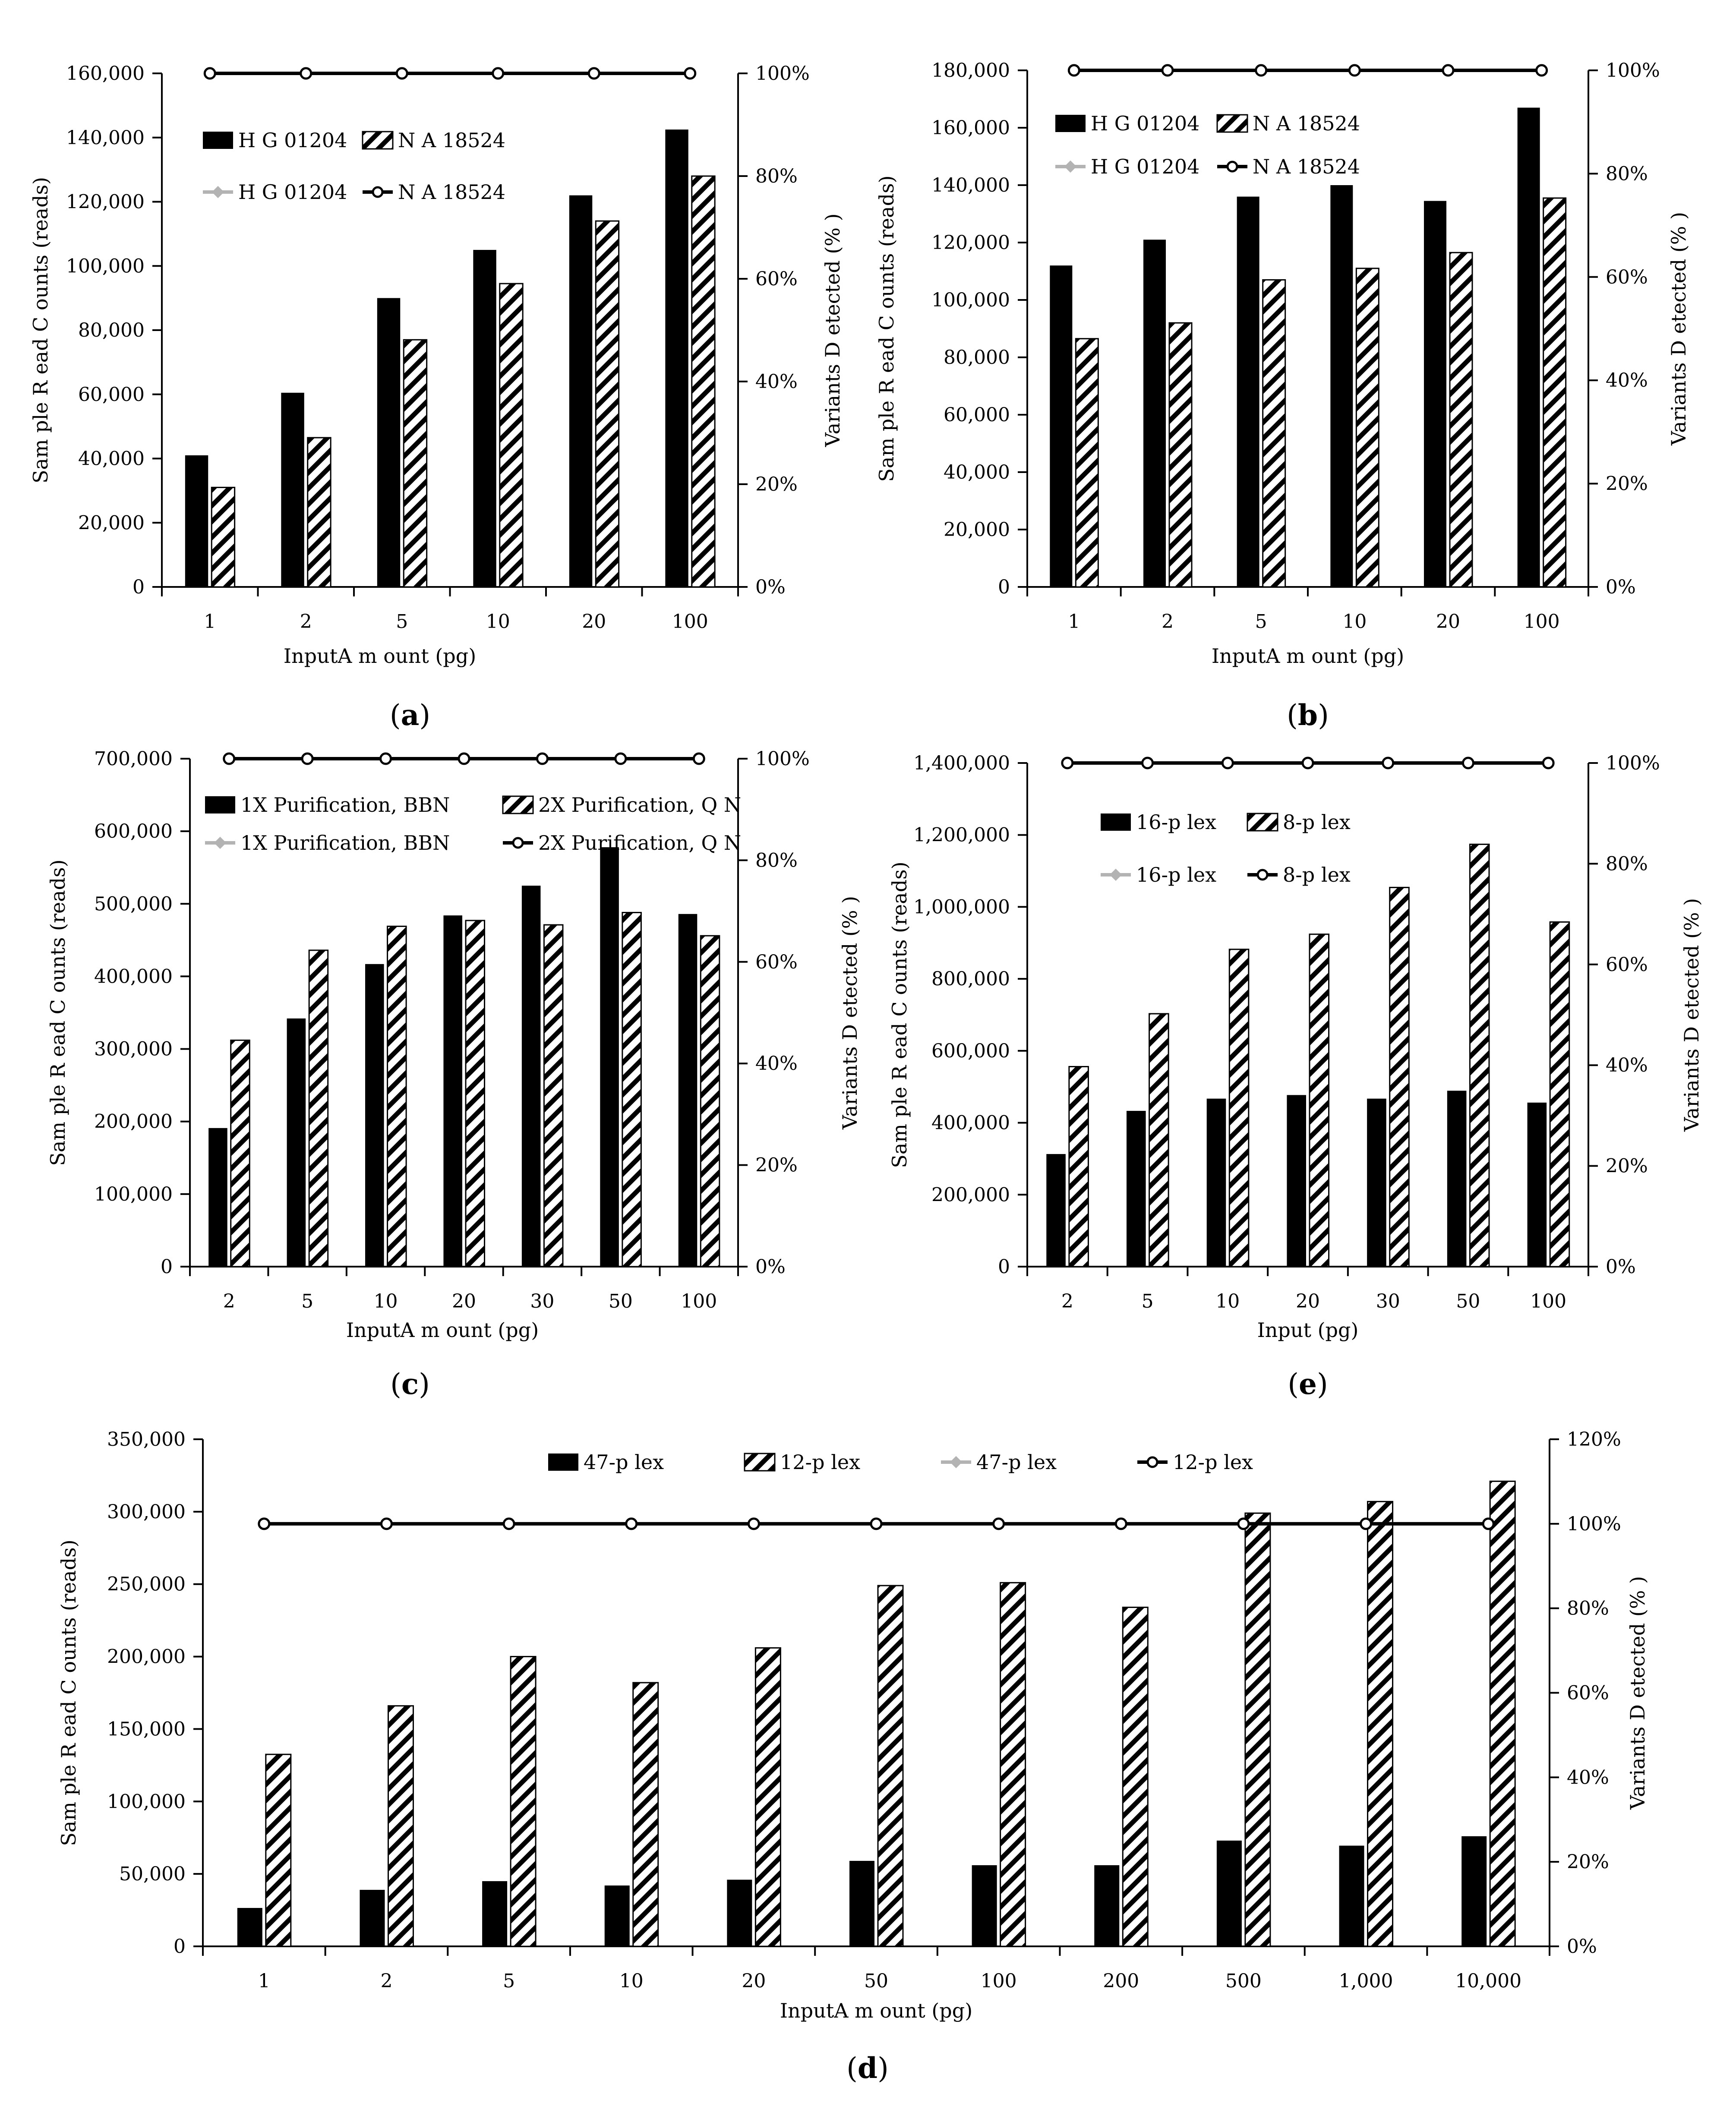 This screenshot has width=1736, height=2103. What do you see at coordinates (133, 1122) in the screenshot?
I see `y-tick-label: 200,000` at bounding box center [133, 1122].